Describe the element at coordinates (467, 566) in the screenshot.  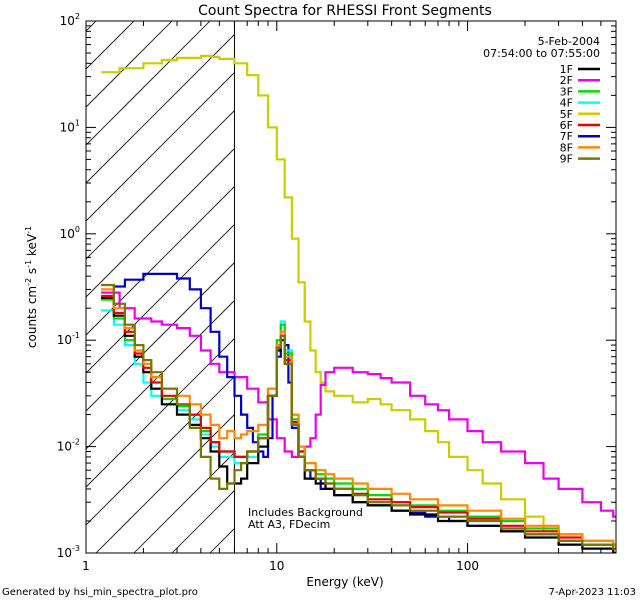
I see `x-tick-label-2: 100` at that location.